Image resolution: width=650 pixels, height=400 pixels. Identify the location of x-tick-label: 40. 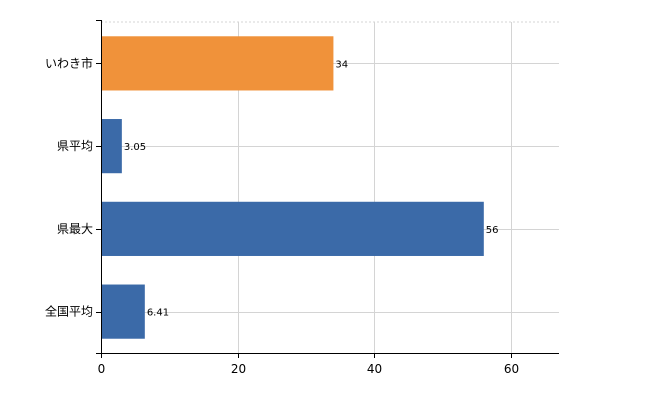
(374, 369).